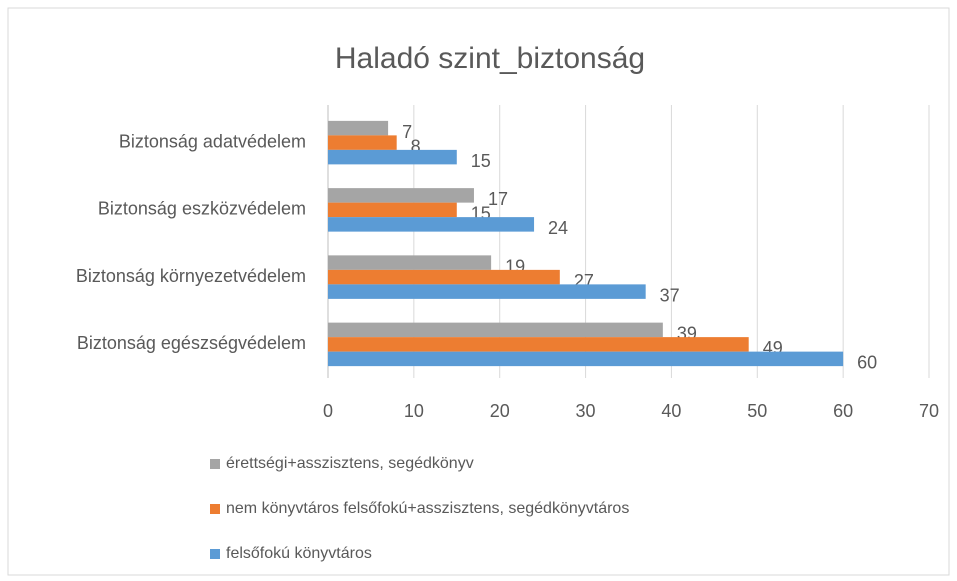  I want to click on x-tick-label: 60, so click(843, 411).